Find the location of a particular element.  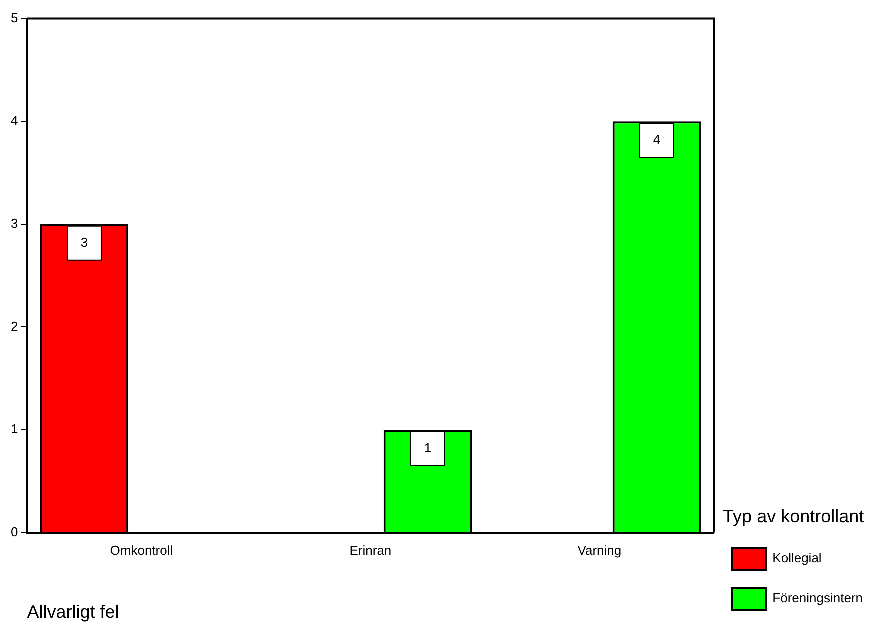

x-axis-title: Allvarligt fel is located at coordinates (73, 612).